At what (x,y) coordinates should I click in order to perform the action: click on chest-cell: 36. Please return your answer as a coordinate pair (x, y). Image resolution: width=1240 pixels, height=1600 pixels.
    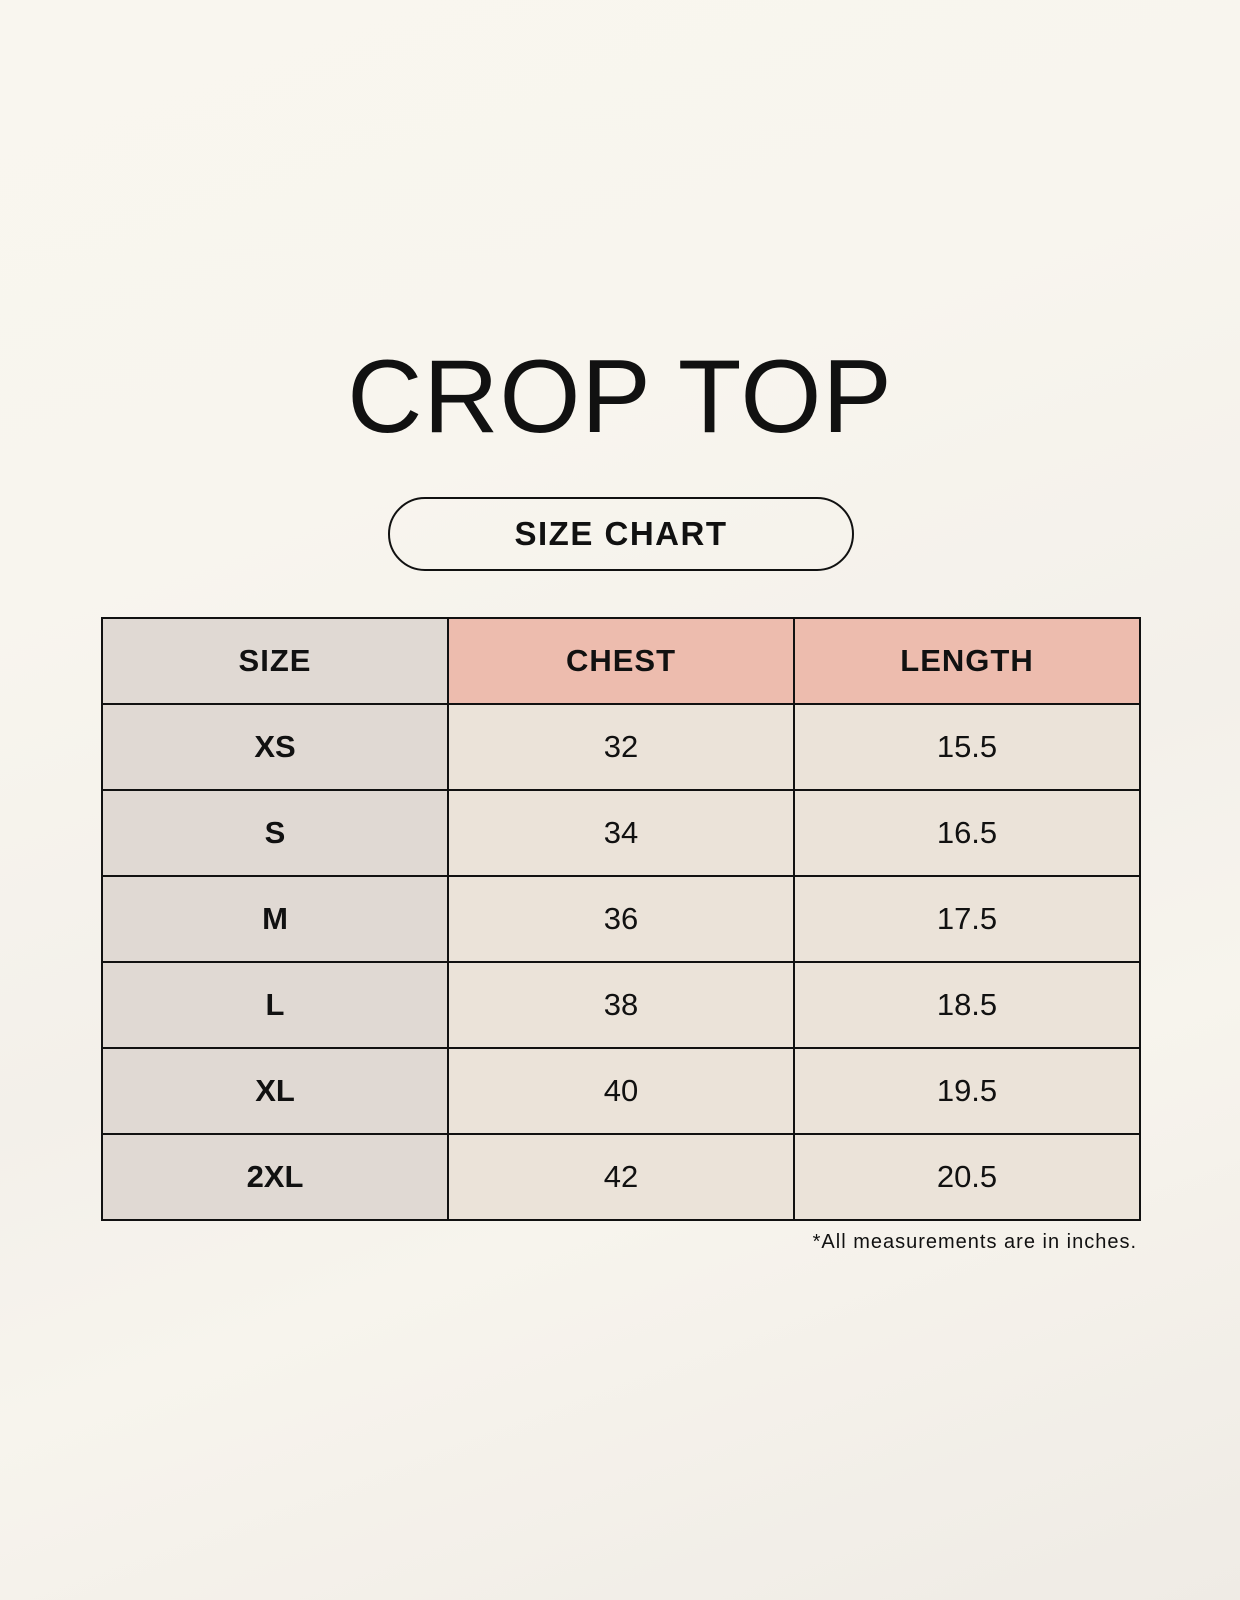
    Looking at the image, I should click on (621, 919).